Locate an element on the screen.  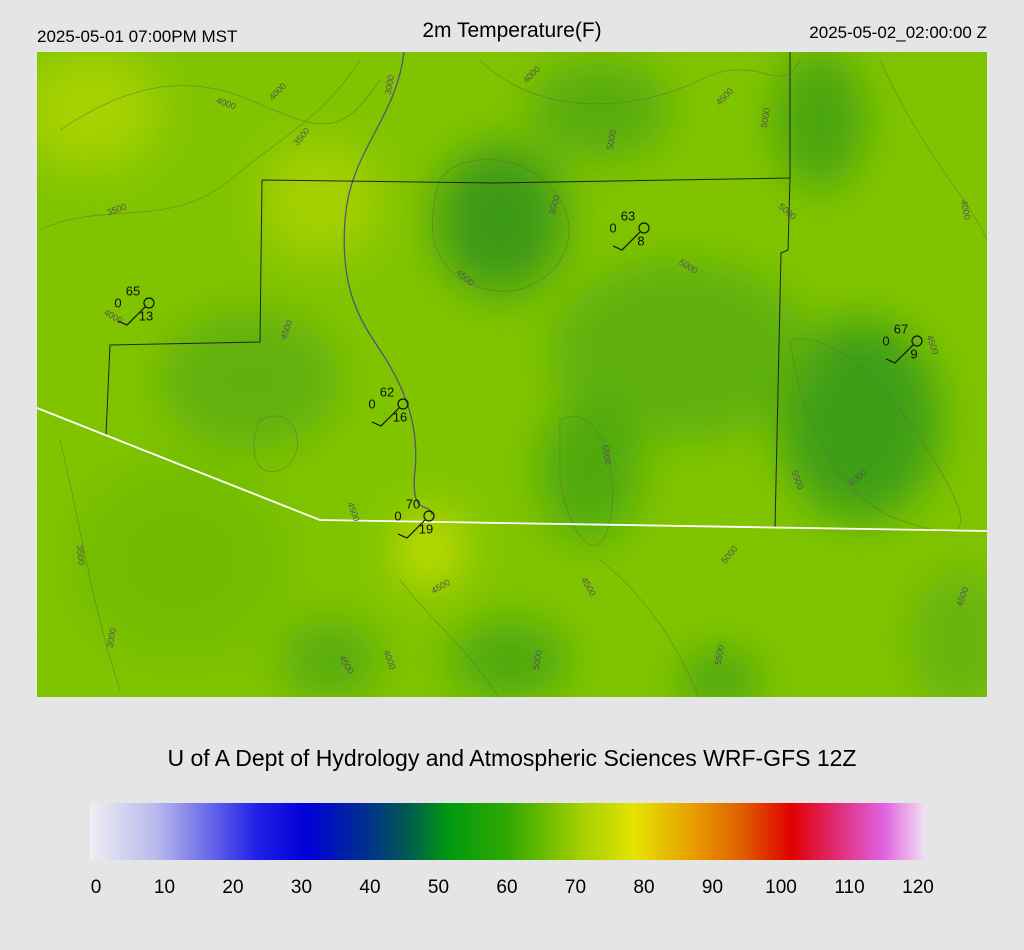
station-temperature: 62 is located at coordinates (387, 391).